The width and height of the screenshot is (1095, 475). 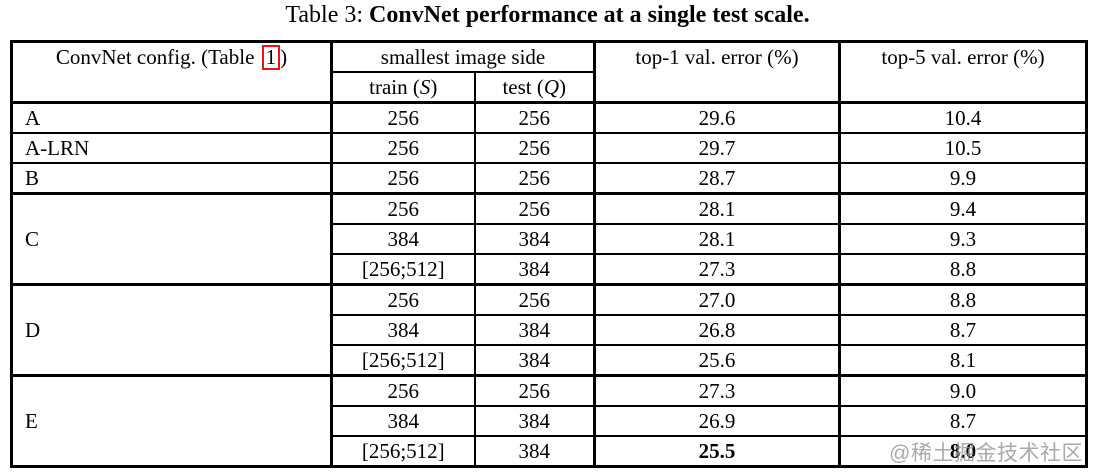 What do you see at coordinates (271, 57) in the screenshot?
I see `table-1-reference-link: 1` at bounding box center [271, 57].